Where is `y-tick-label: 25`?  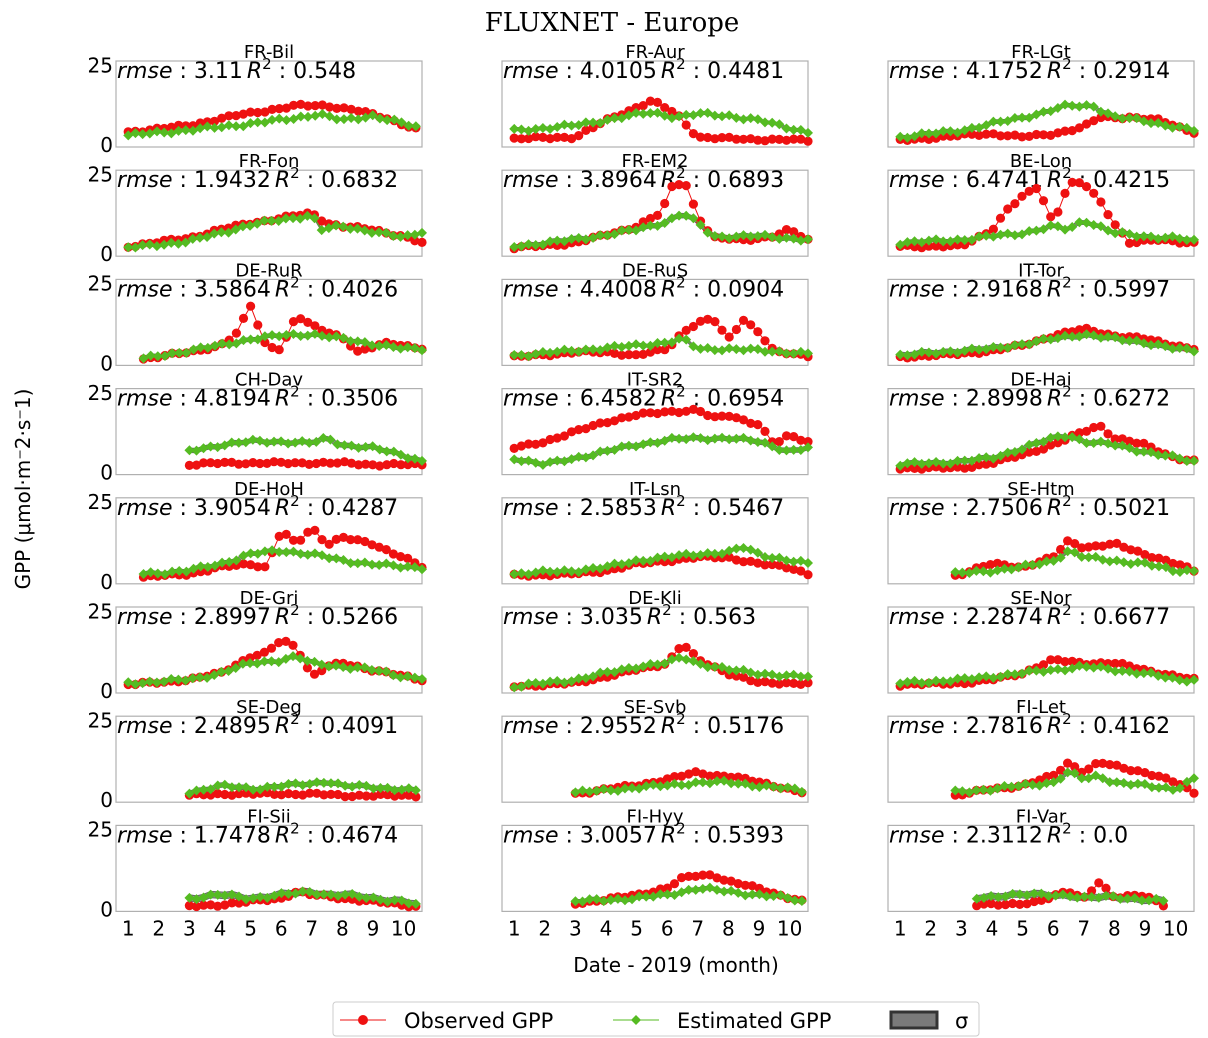
y-tick-label: 25 is located at coordinates (100, 175).